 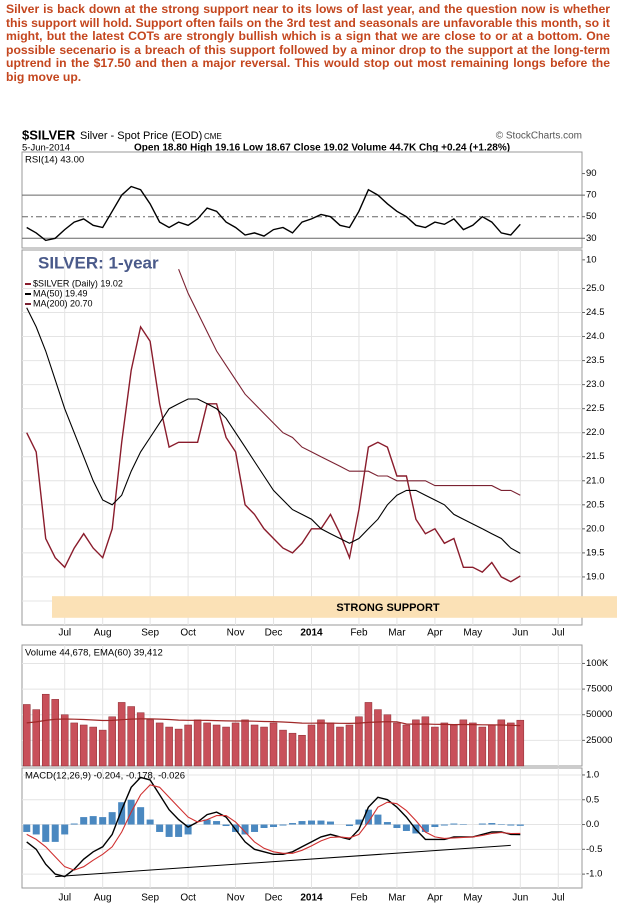 What do you see at coordinates (435, 898) in the screenshot?
I see `x-tick-label: Apr` at bounding box center [435, 898].